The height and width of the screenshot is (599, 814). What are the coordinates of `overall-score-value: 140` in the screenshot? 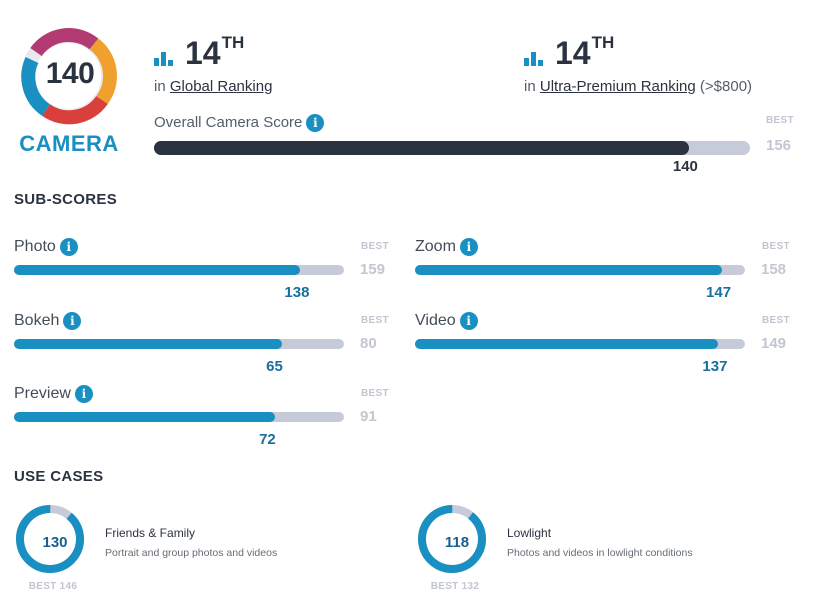 It's located at (685, 166).